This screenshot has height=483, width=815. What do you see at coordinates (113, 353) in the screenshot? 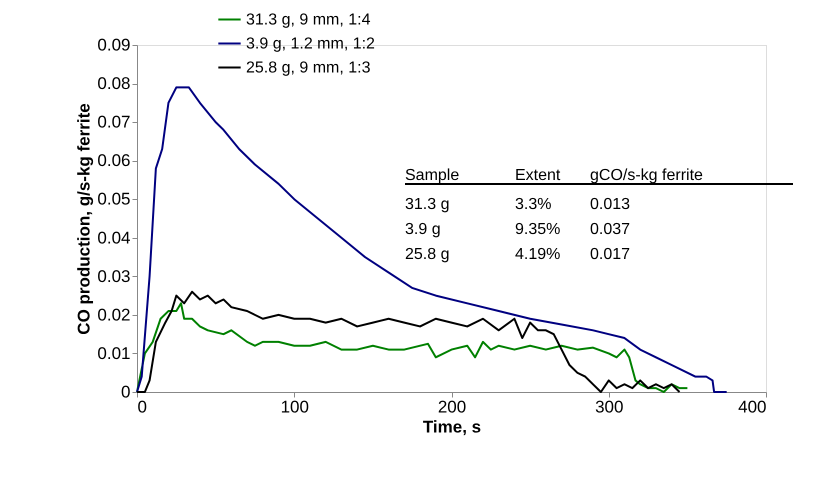
I see `y-tick-label: 0.01` at bounding box center [113, 353].